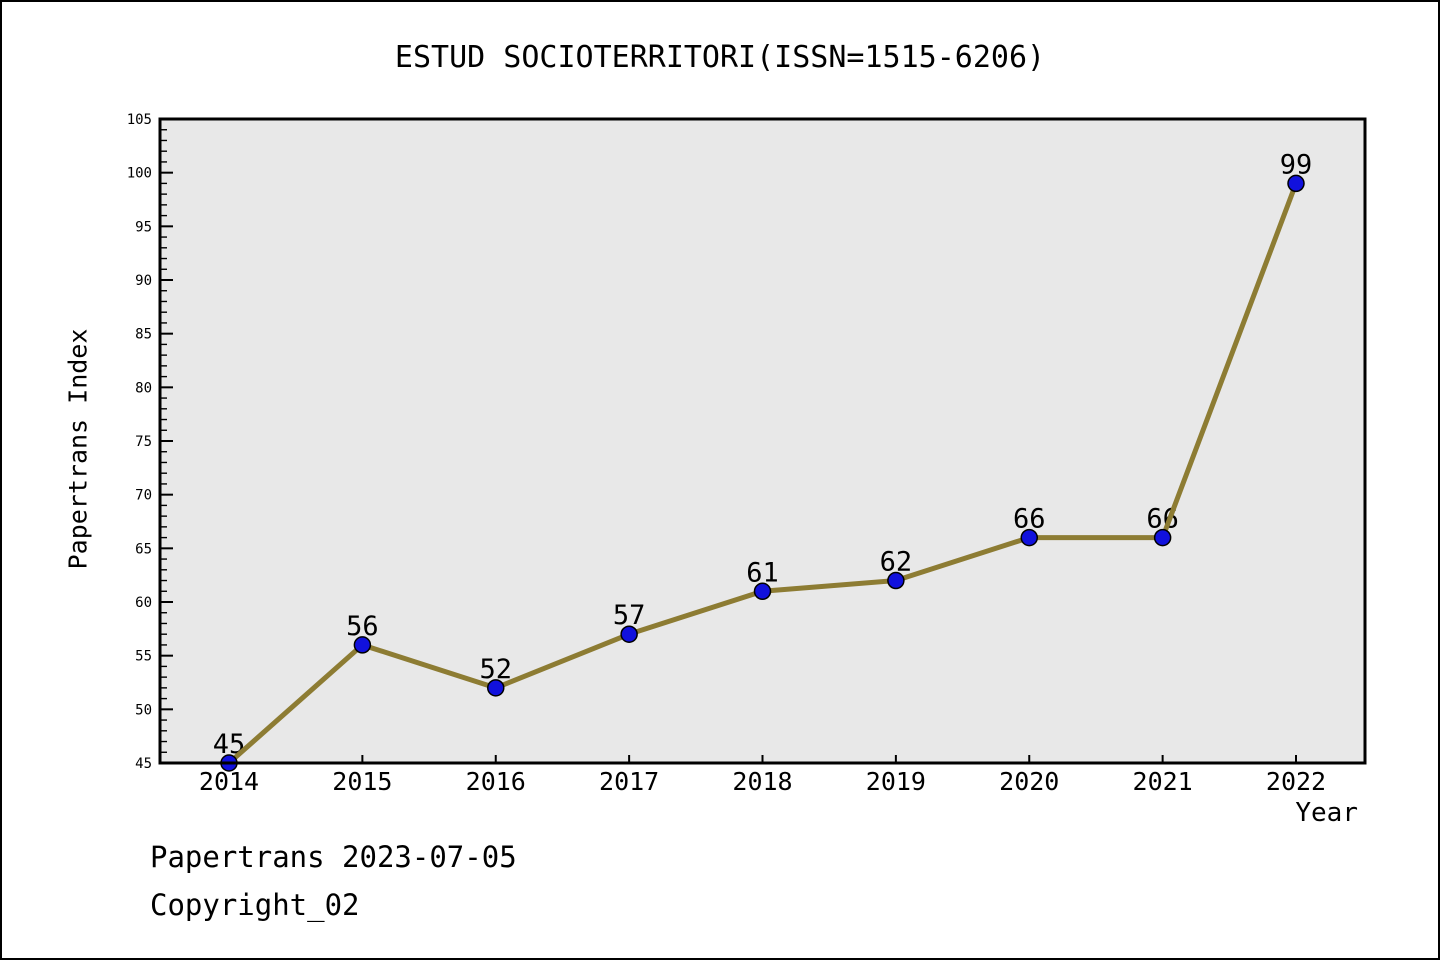  What do you see at coordinates (1163, 781) in the screenshot?
I see `x-tick-label: 2021` at bounding box center [1163, 781].